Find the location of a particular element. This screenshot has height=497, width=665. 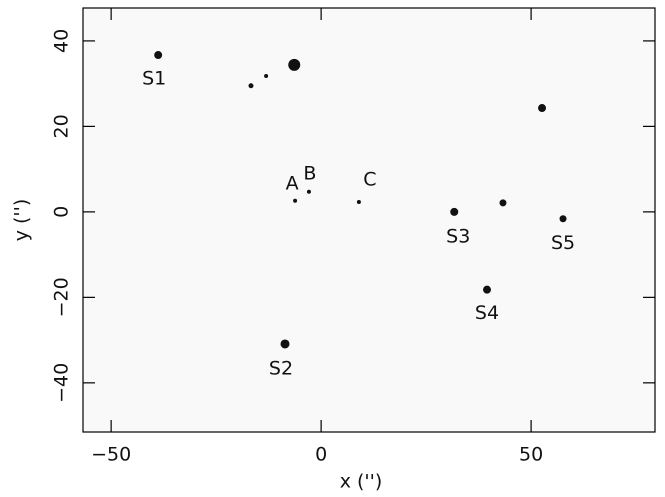

y-axis-label: y ('') is located at coordinates (22, 220).